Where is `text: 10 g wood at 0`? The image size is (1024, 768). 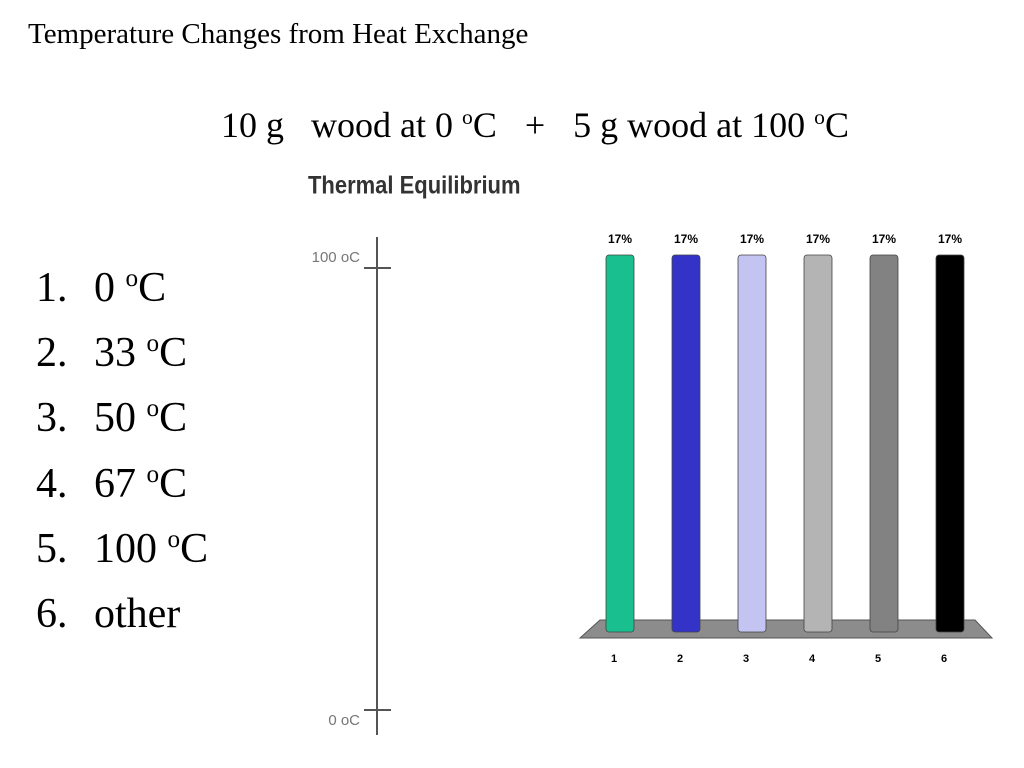
text: 10 g wood at 0 is located at coordinates (342, 125).